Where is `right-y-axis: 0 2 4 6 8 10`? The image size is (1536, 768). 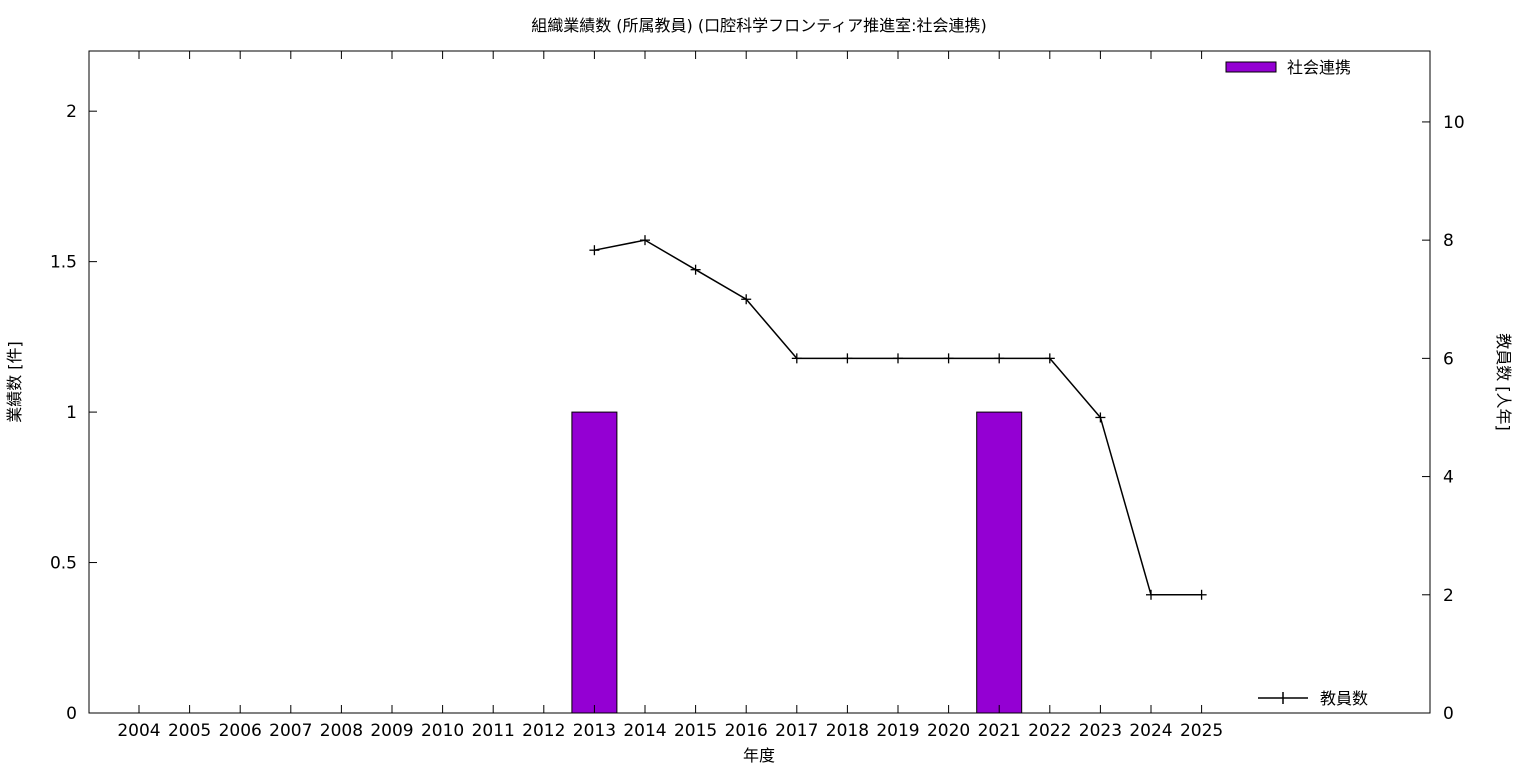 right-y-axis: 0 2 4 6 8 10 is located at coordinates (1443, 418).